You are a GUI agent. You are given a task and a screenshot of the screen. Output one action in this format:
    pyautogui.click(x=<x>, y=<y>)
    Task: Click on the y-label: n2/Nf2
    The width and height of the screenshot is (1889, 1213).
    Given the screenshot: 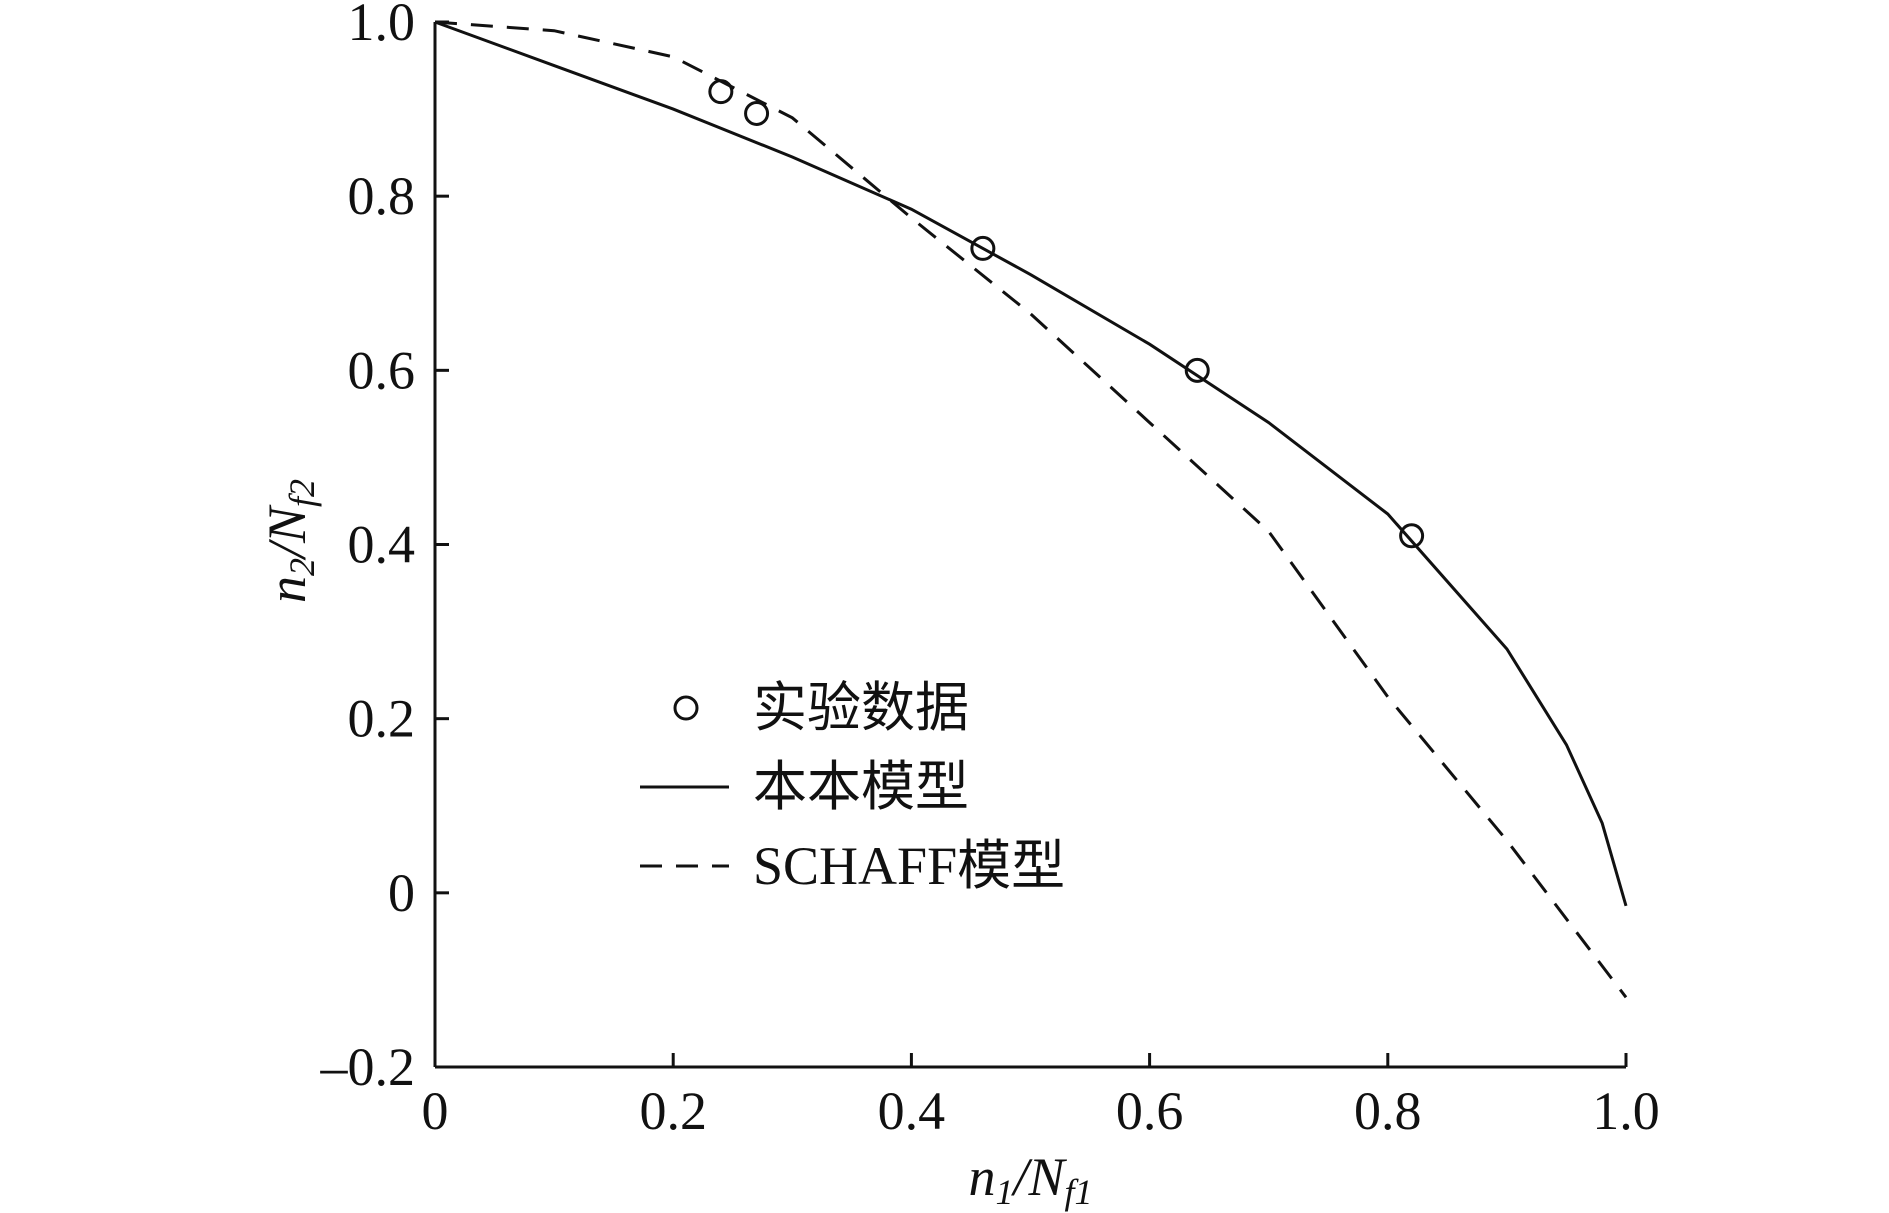 What is the action you would take?
    pyautogui.click(x=289, y=541)
    